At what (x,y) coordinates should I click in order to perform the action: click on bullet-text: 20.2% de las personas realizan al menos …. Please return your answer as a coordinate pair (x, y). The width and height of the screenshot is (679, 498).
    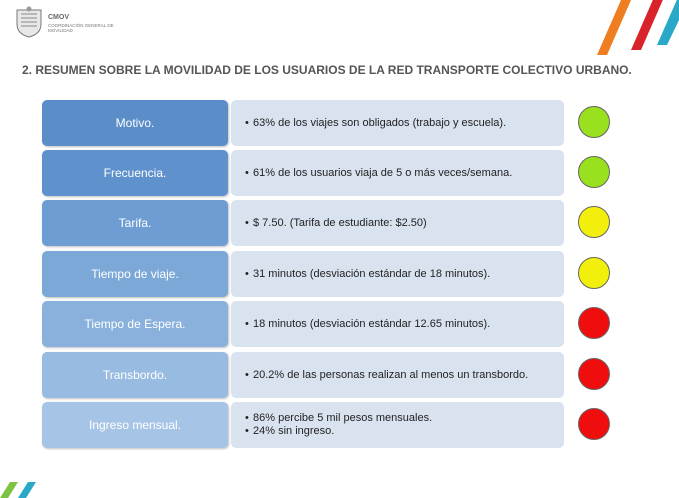
    Looking at the image, I should click on (391, 374).